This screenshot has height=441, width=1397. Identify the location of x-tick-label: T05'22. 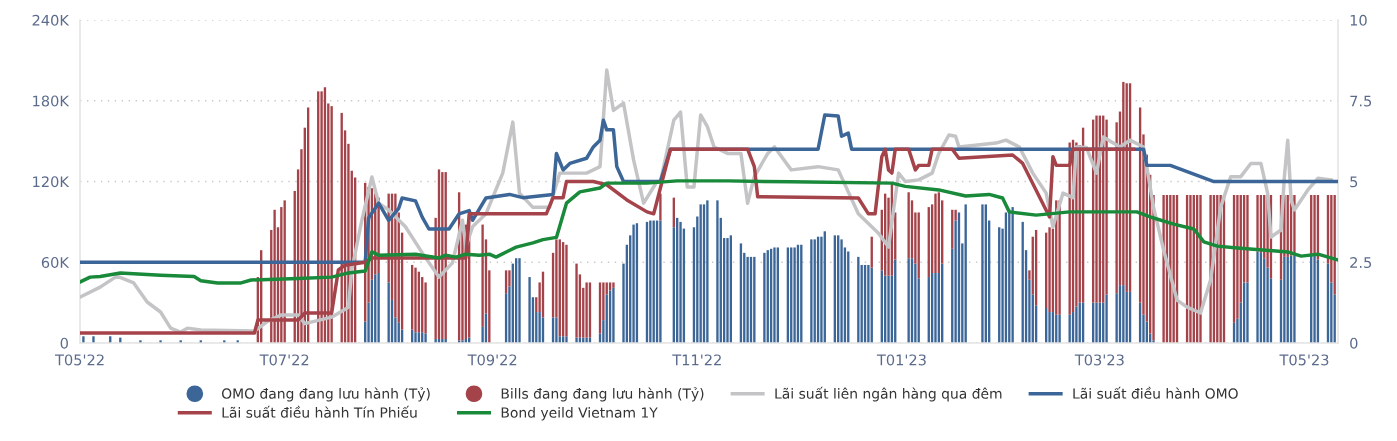
(79, 360).